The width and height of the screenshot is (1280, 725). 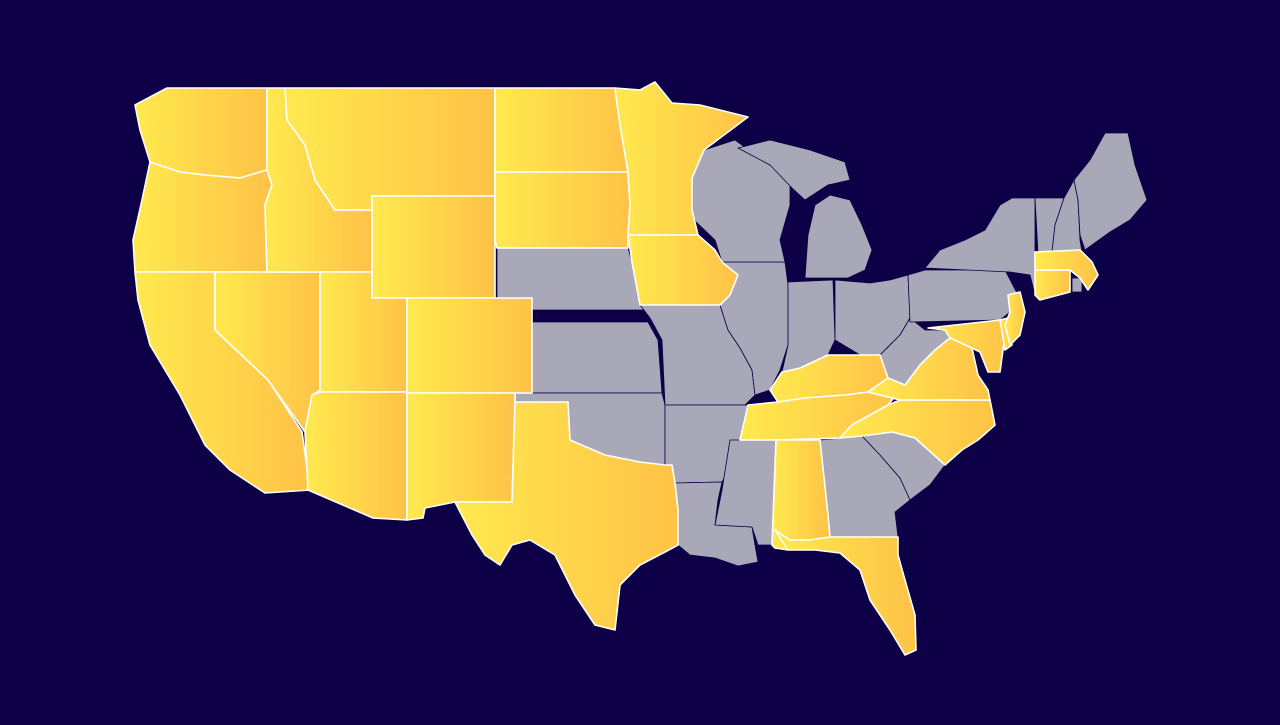 I want to click on state-maine, so click(x=1110, y=191).